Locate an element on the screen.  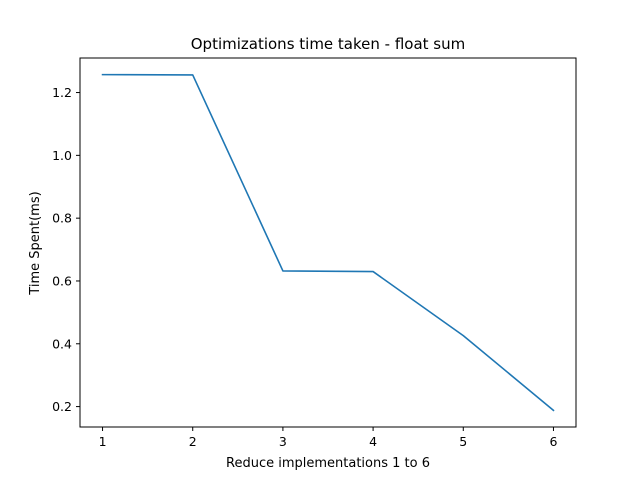
y-tick-label: 0.2 is located at coordinates (62, 406).